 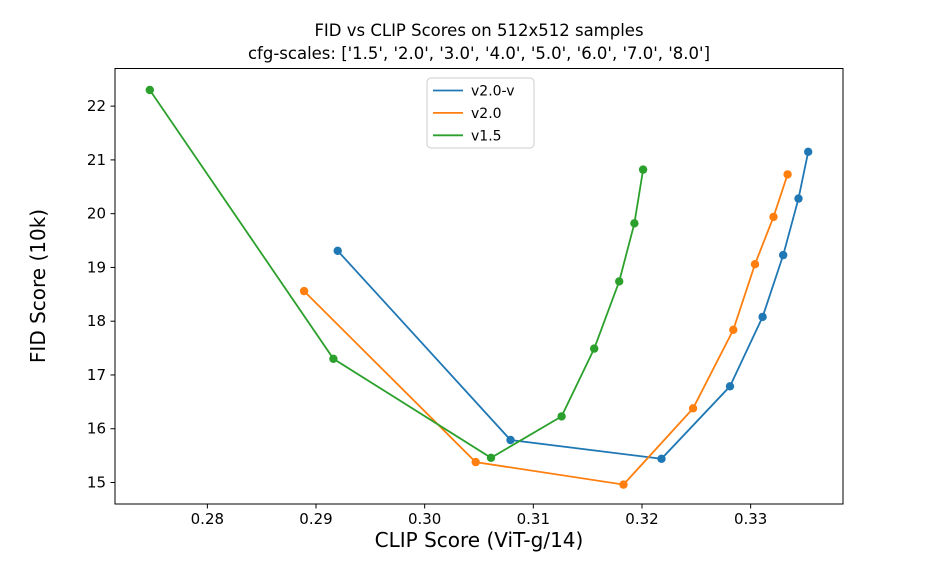 What do you see at coordinates (96, 321) in the screenshot?
I see `y-tick-label: 18` at bounding box center [96, 321].